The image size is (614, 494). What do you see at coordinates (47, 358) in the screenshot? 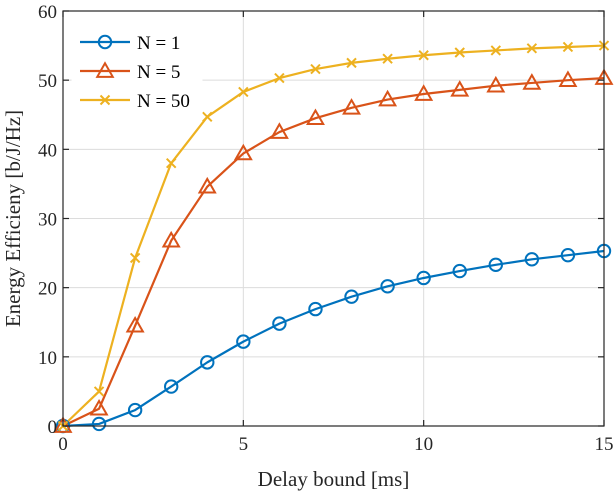
I see `y-tick-label: 10` at bounding box center [47, 358].